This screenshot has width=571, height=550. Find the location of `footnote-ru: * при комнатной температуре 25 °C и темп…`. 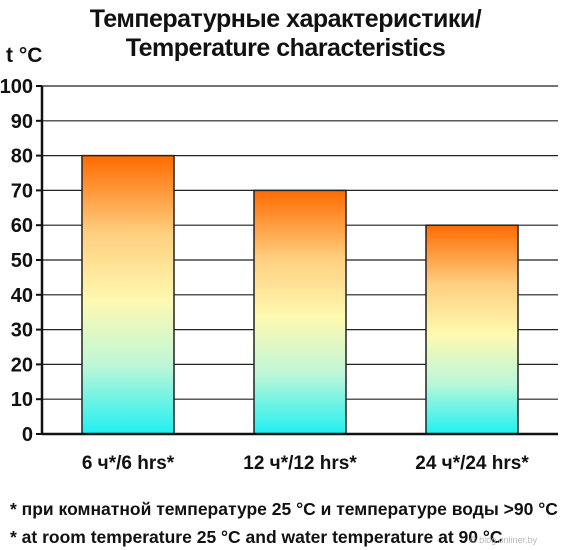

footnote-ru: * при комнатной температуре 25 °C и темп… is located at coordinates (284, 509).